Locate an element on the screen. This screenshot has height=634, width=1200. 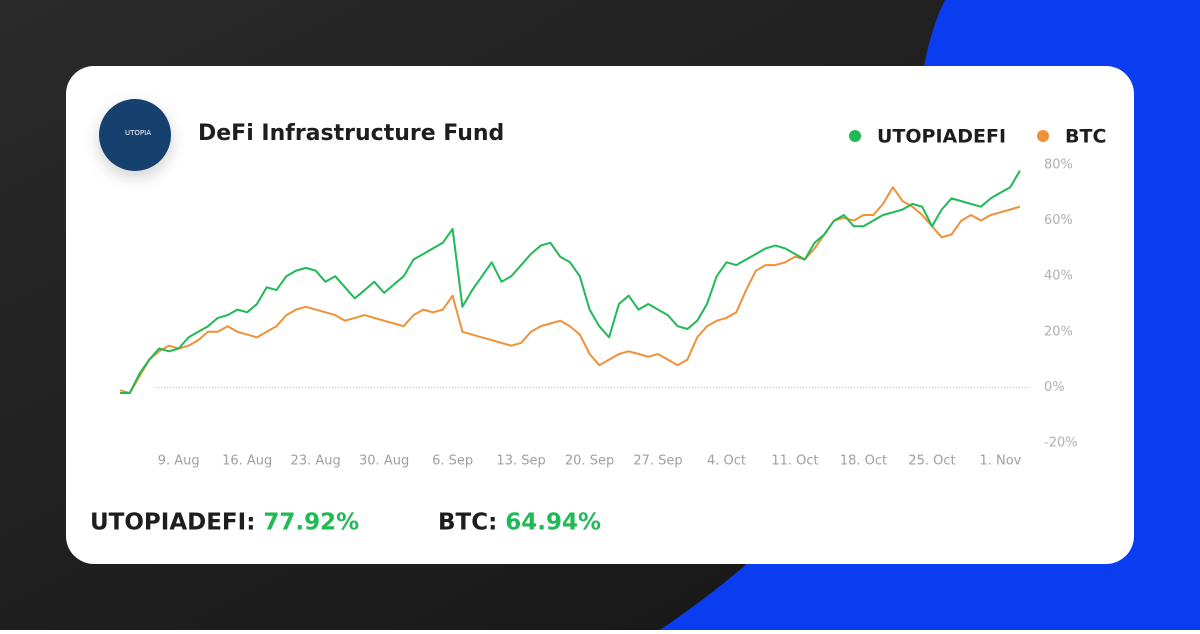
x-tick-label: 30. Aug is located at coordinates (384, 461).